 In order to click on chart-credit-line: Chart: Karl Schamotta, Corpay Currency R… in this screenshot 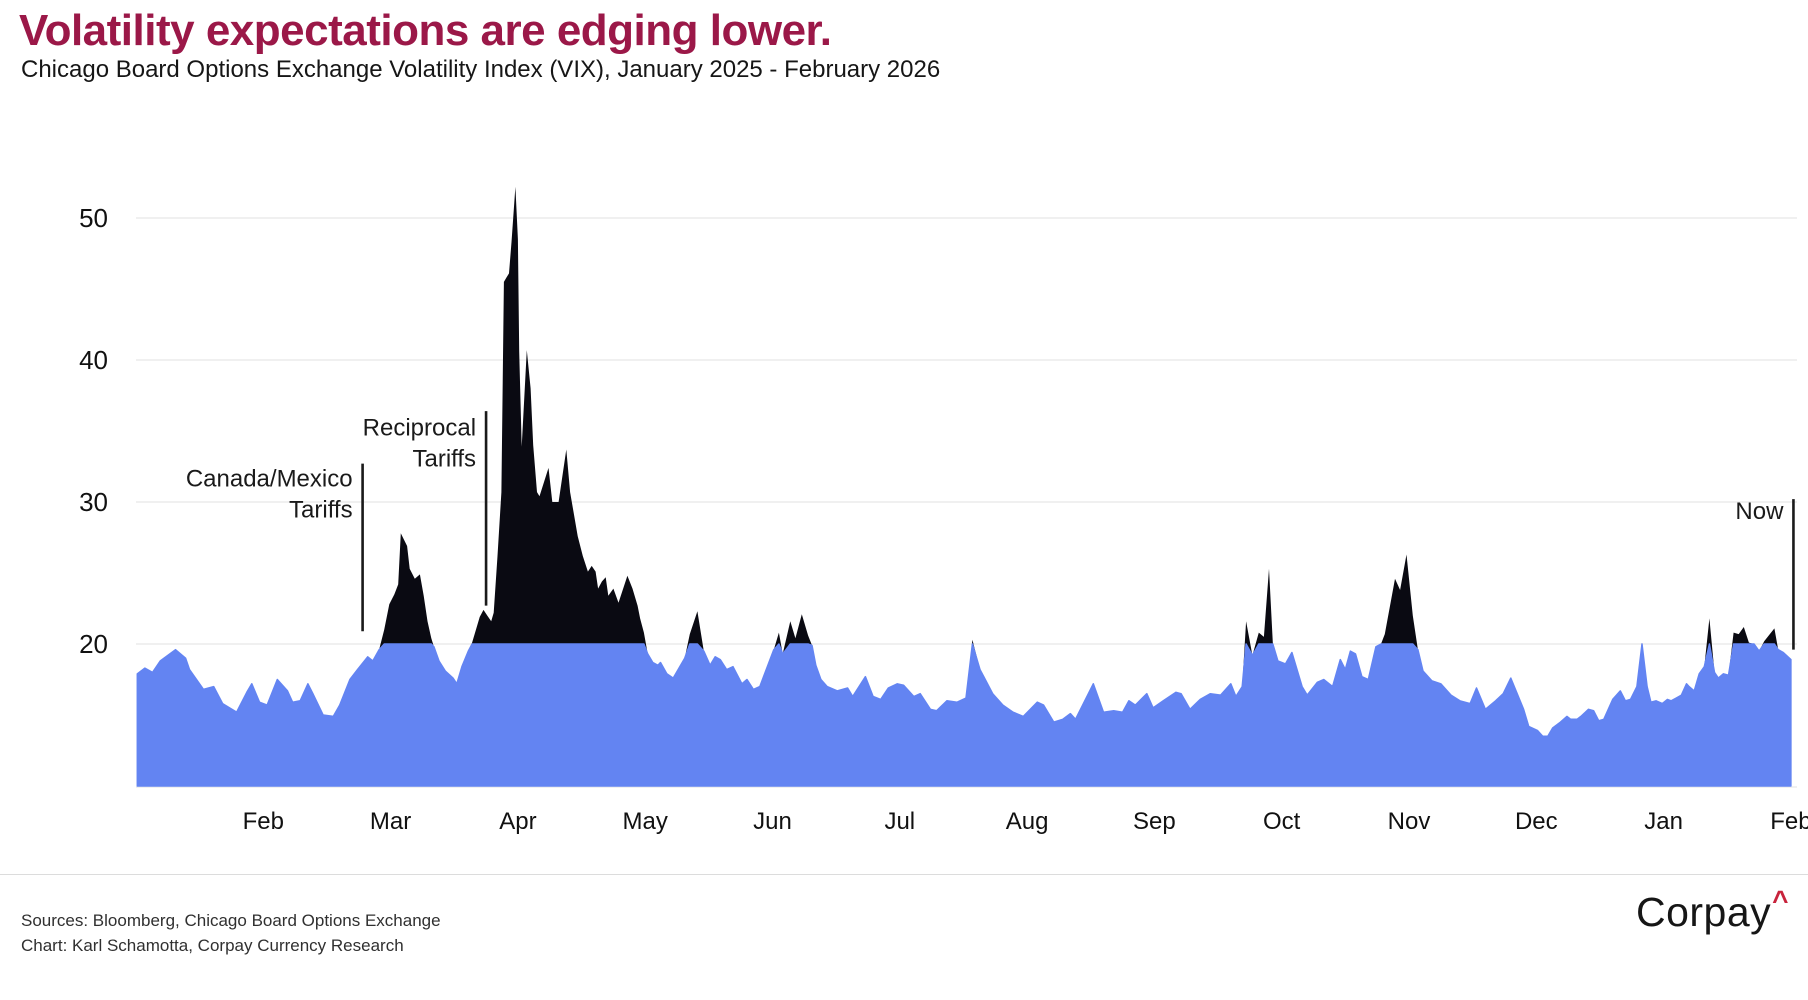, I will do `click(212, 945)`.